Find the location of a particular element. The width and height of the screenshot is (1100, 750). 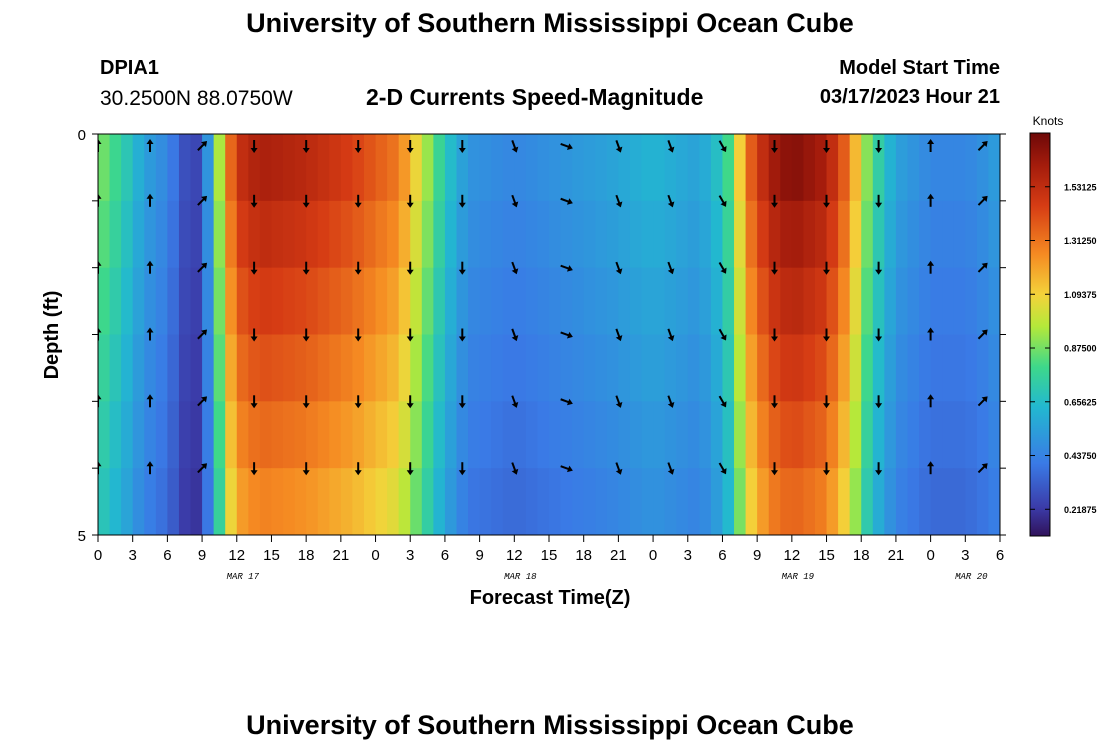

x-tick-label: 12 is located at coordinates (514, 555).